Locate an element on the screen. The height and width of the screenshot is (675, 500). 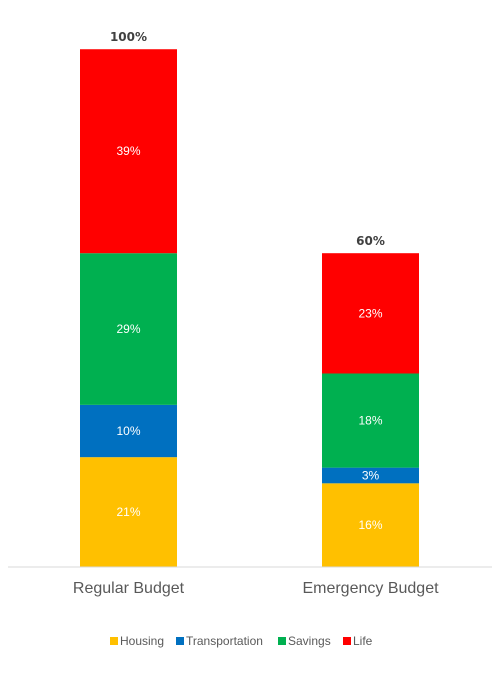
data-label: 10% is located at coordinates (128, 431).